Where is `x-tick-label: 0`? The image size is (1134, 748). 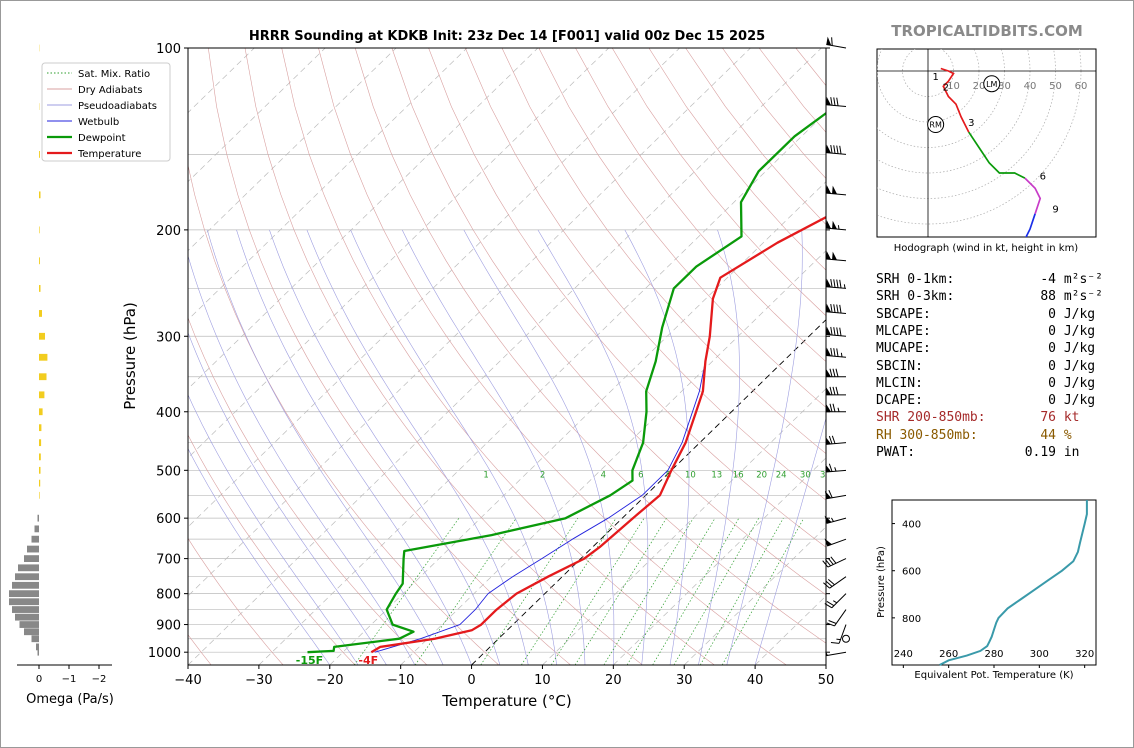 x-tick-label: 0 is located at coordinates (471, 680).